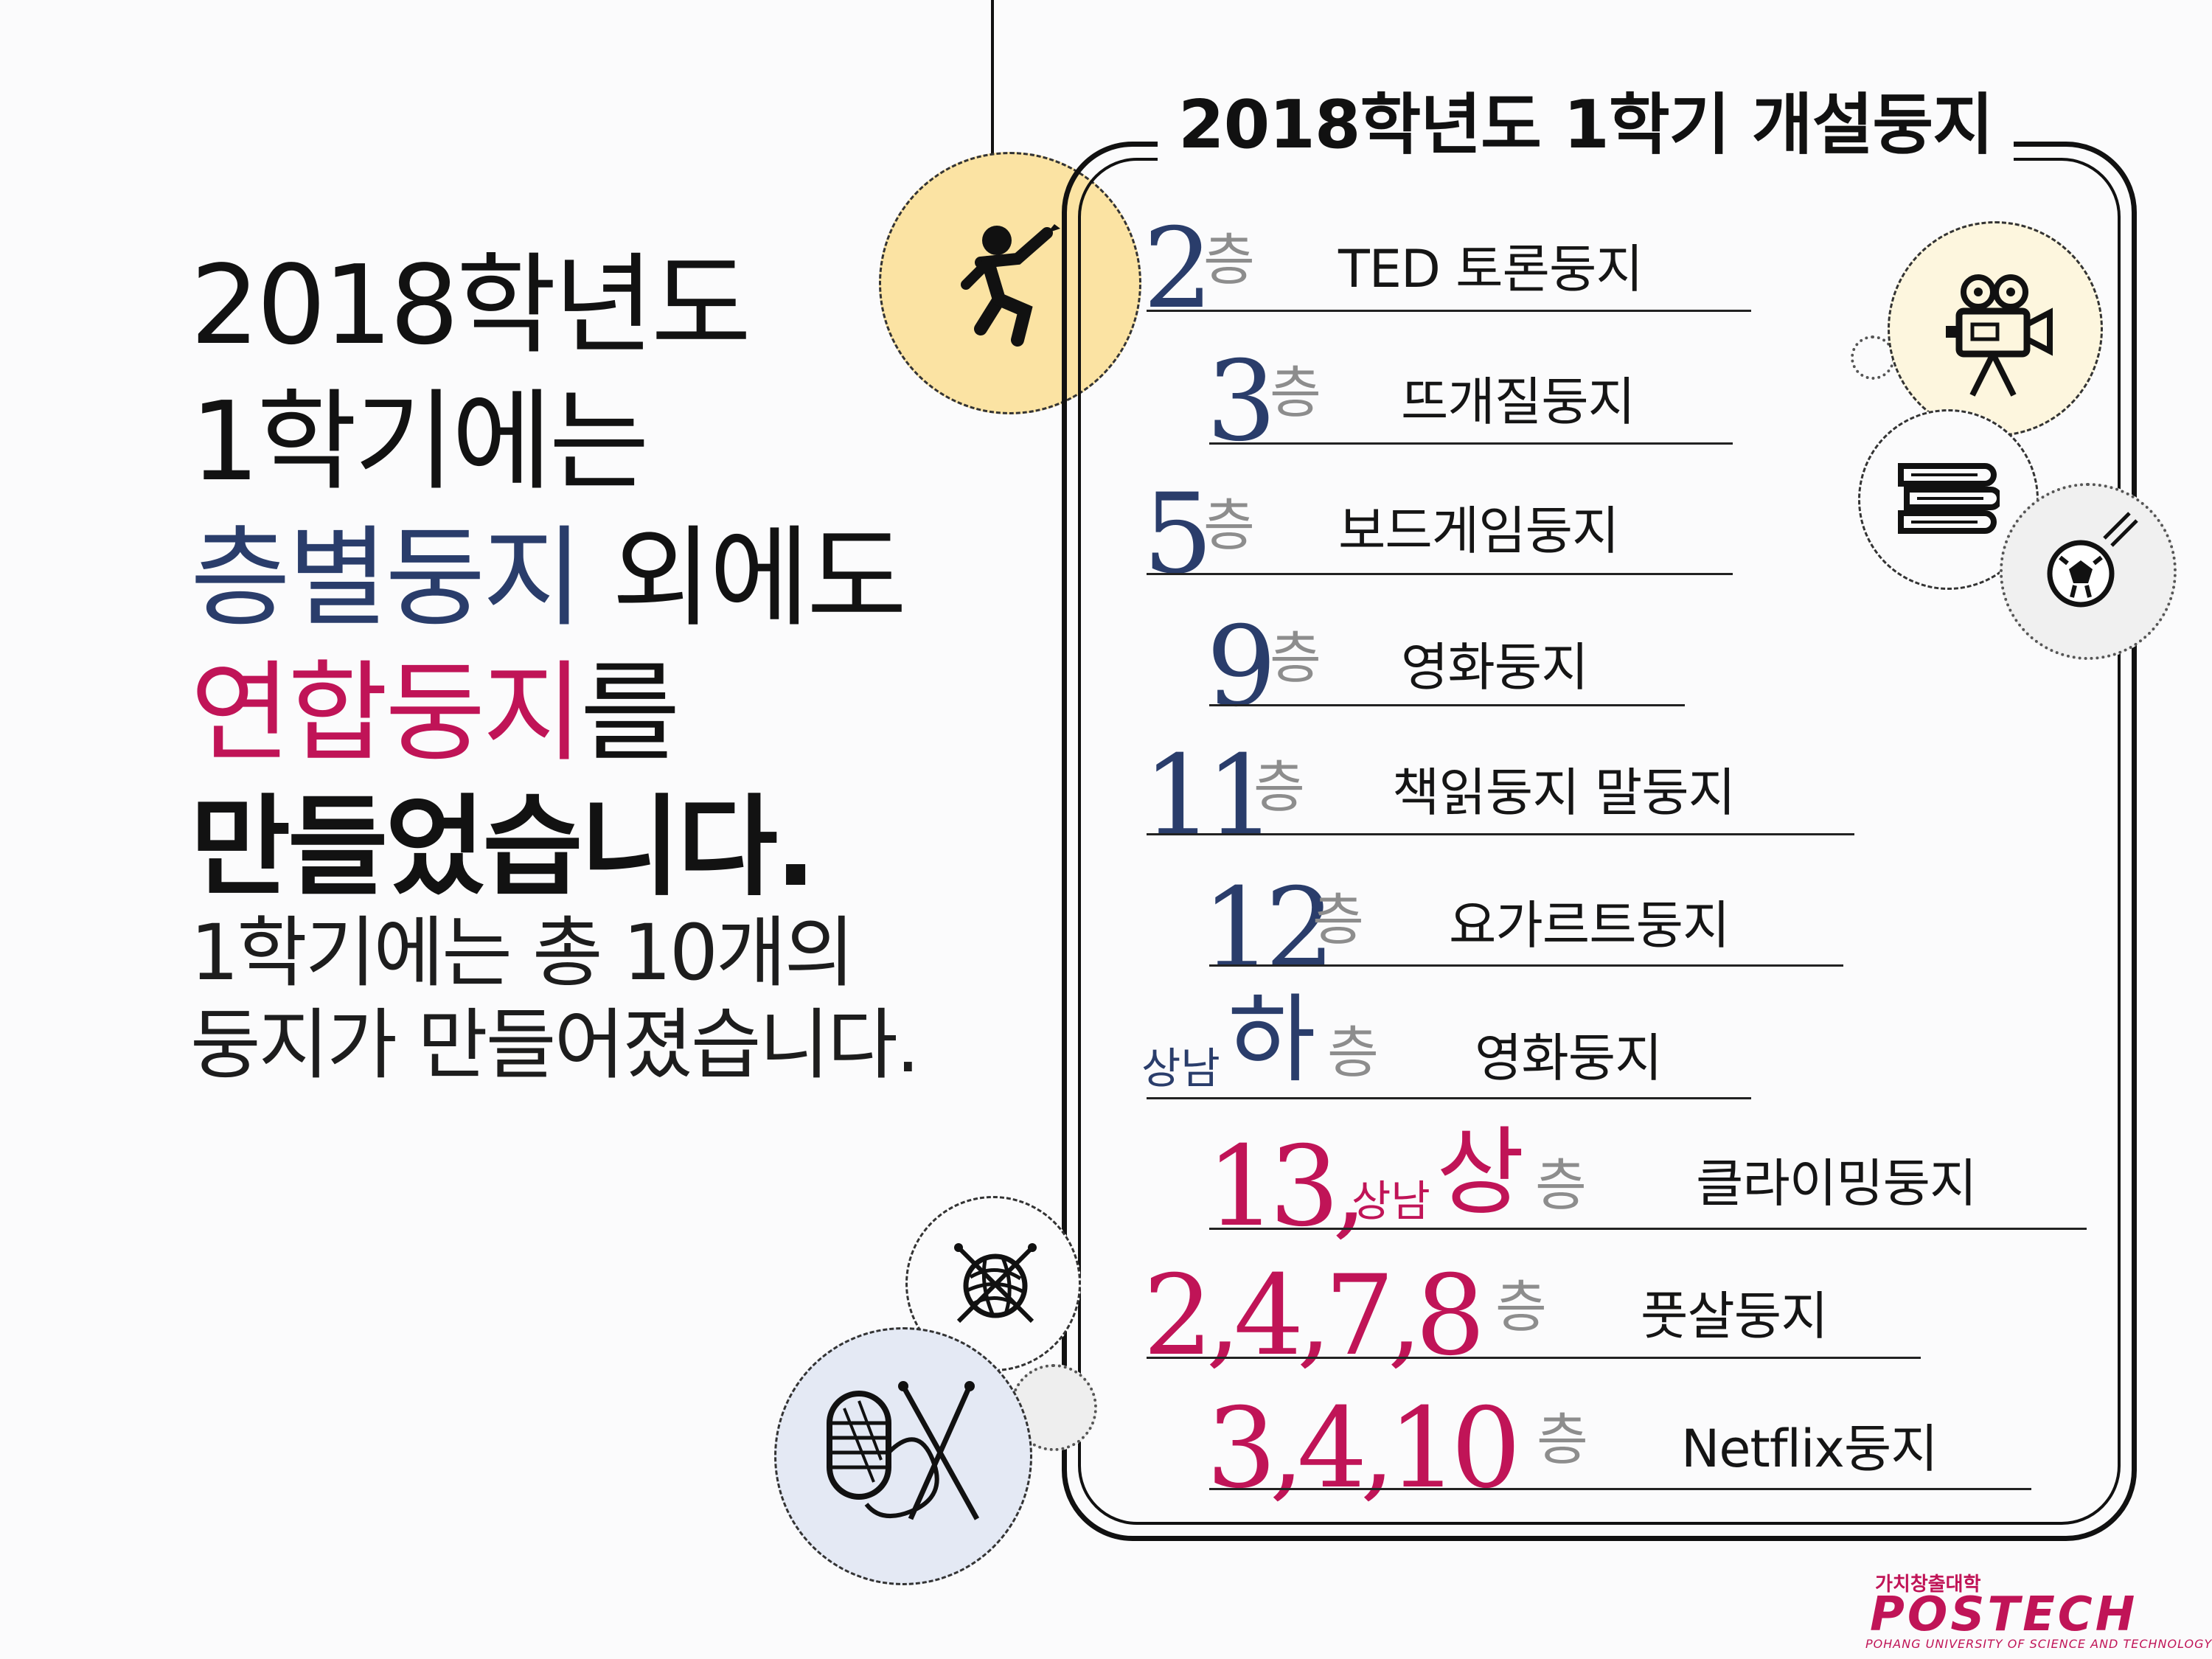 The width and height of the screenshot is (2212, 1659). Describe the element at coordinates (1178, 534) in the screenshot. I see `floor-number: 5` at that location.